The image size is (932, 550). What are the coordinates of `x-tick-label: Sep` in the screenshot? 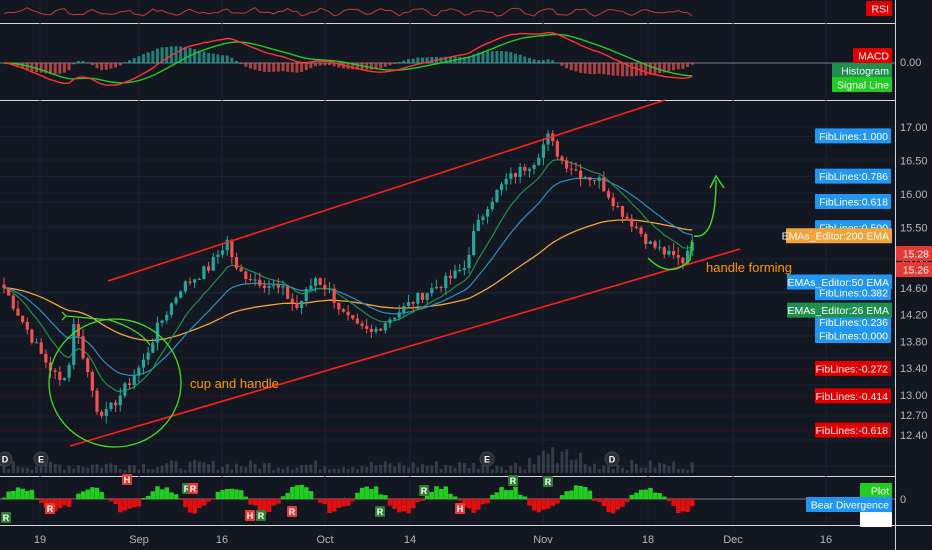 It's located at (139, 540).